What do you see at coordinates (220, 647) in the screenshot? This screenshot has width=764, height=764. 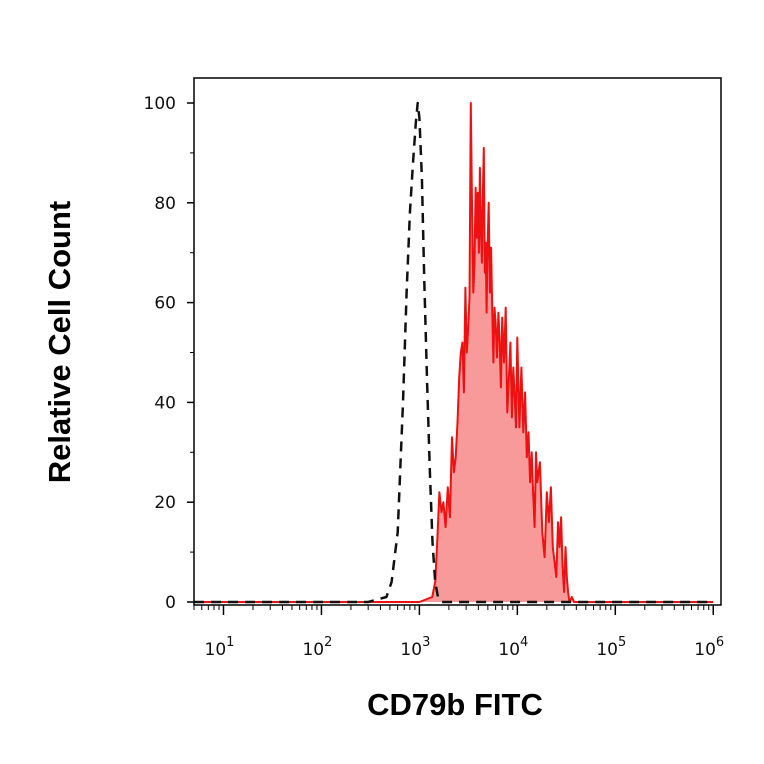 I see `x-tick-label: 10¹` at bounding box center [220, 647].